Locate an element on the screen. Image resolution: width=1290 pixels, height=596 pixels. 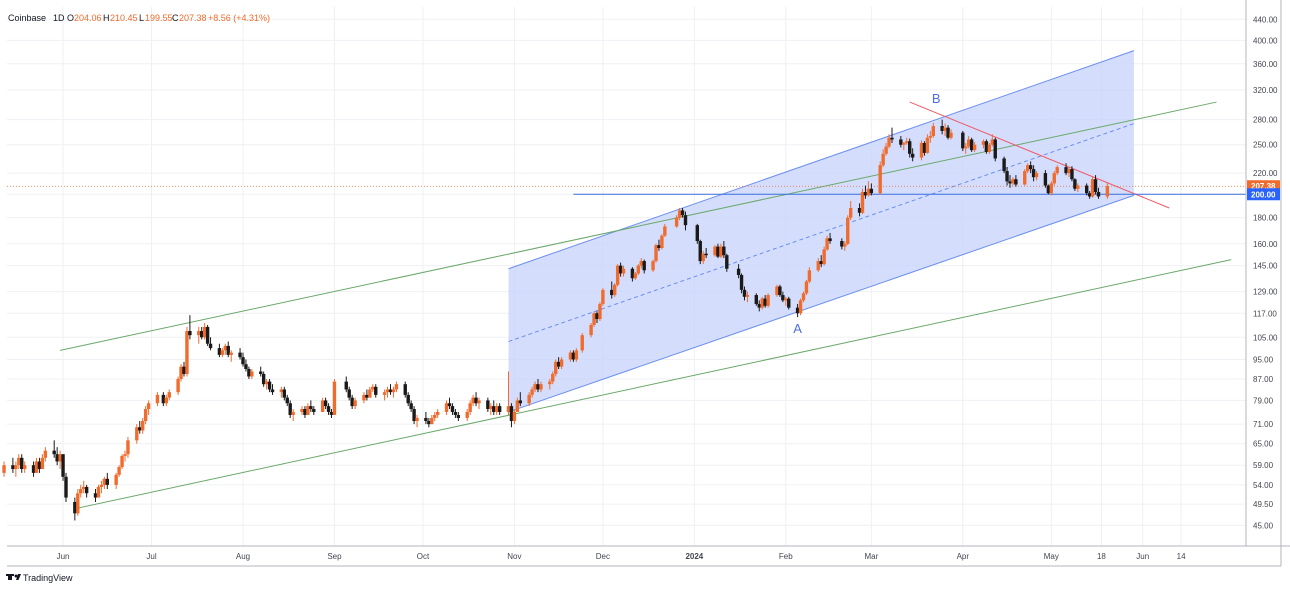
y-tick-label: 49.50 is located at coordinates (1263, 504).